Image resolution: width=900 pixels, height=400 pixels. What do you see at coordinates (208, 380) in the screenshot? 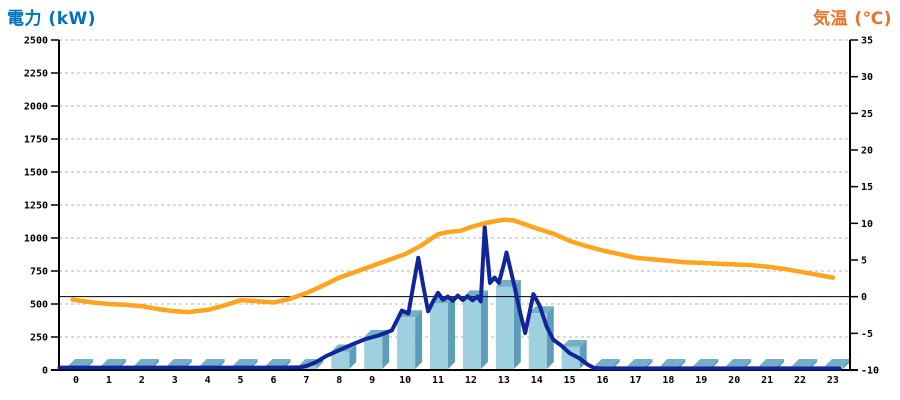
I see `x-axis-tick-label: 4` at bounding box center [208, 380].